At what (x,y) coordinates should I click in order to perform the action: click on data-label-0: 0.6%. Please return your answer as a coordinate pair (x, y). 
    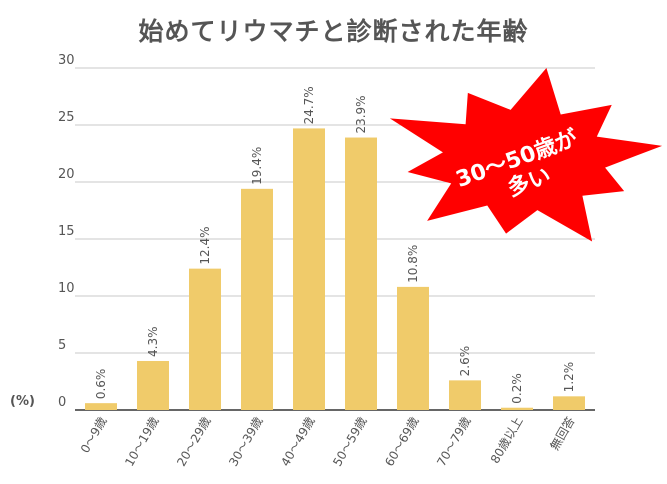
    Looking at the image, I should click on (101, 384).